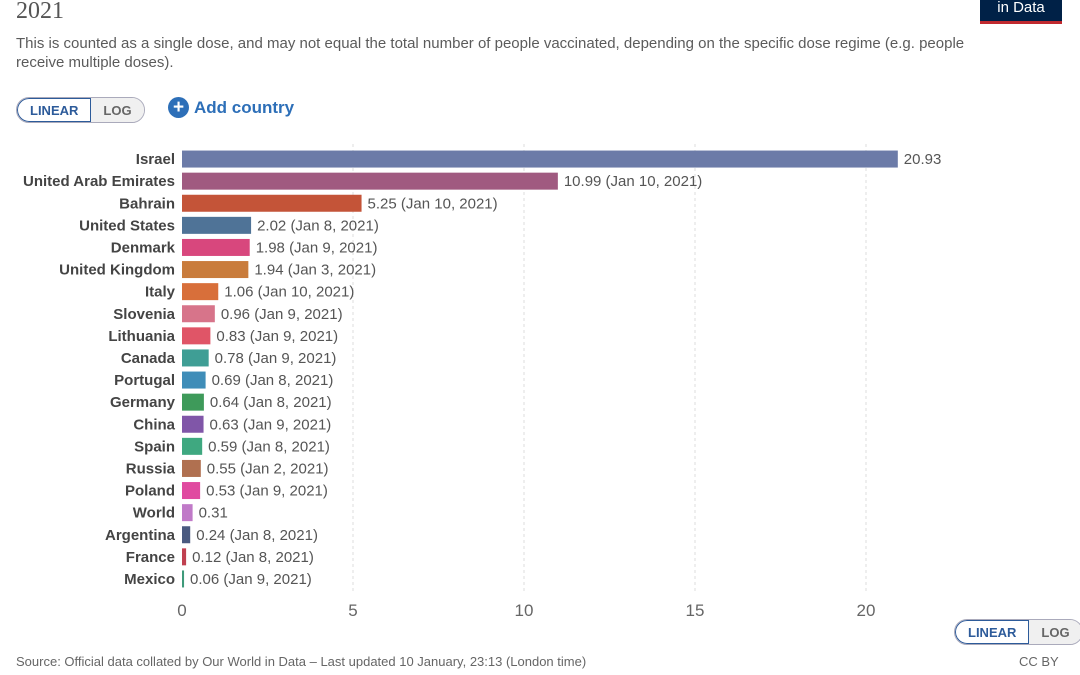 The width and height of the screenshot is (1080, 675). What do you see at coordinates (155, 159) in the screenshot?
I see `bar-category-label: Israel` at bounding box center [155, 159].